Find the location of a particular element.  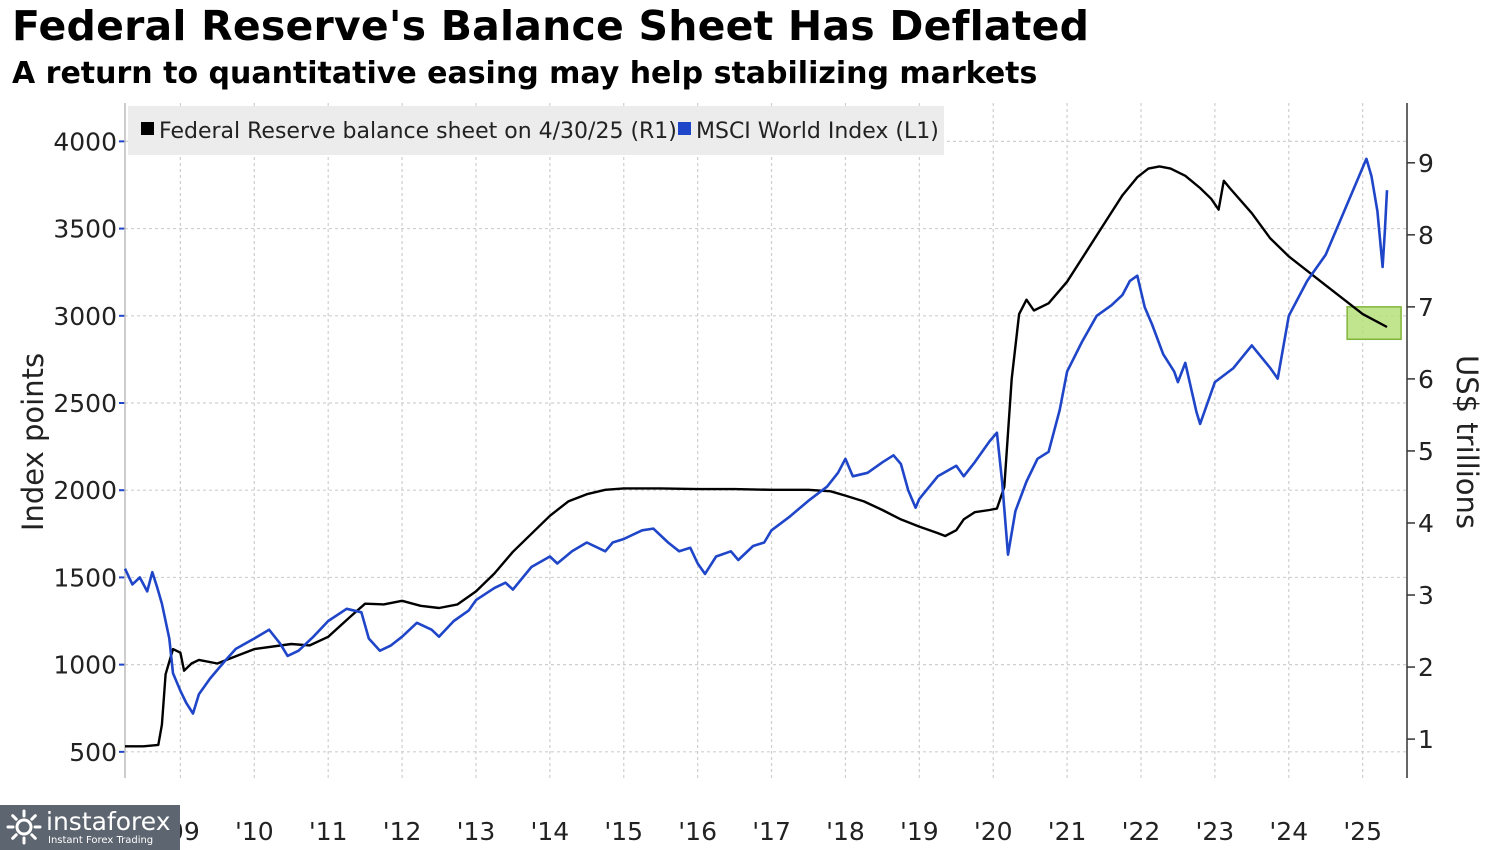

x-tick-label: '18 is located at coordinates (845, 831).